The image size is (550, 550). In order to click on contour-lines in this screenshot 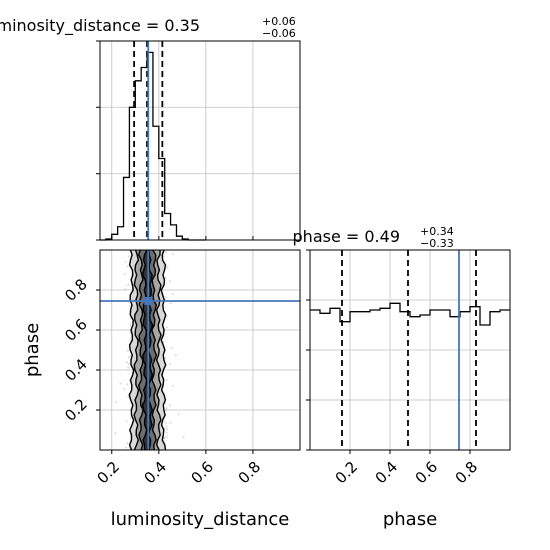, I will do `click(147, 350)`.